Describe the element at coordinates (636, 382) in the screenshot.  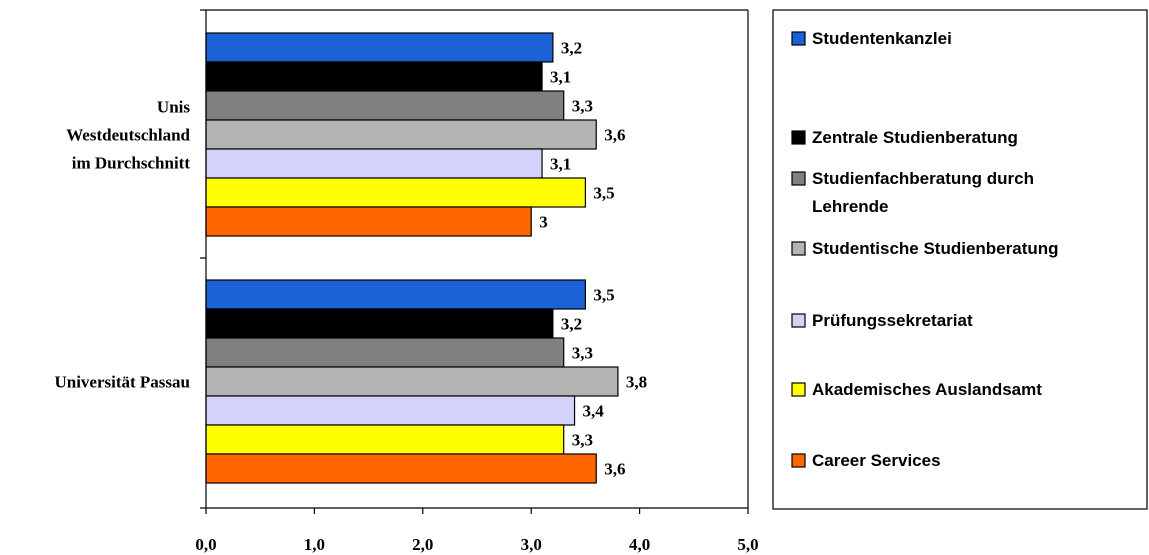
I see `data-label: 3,8` at that location.